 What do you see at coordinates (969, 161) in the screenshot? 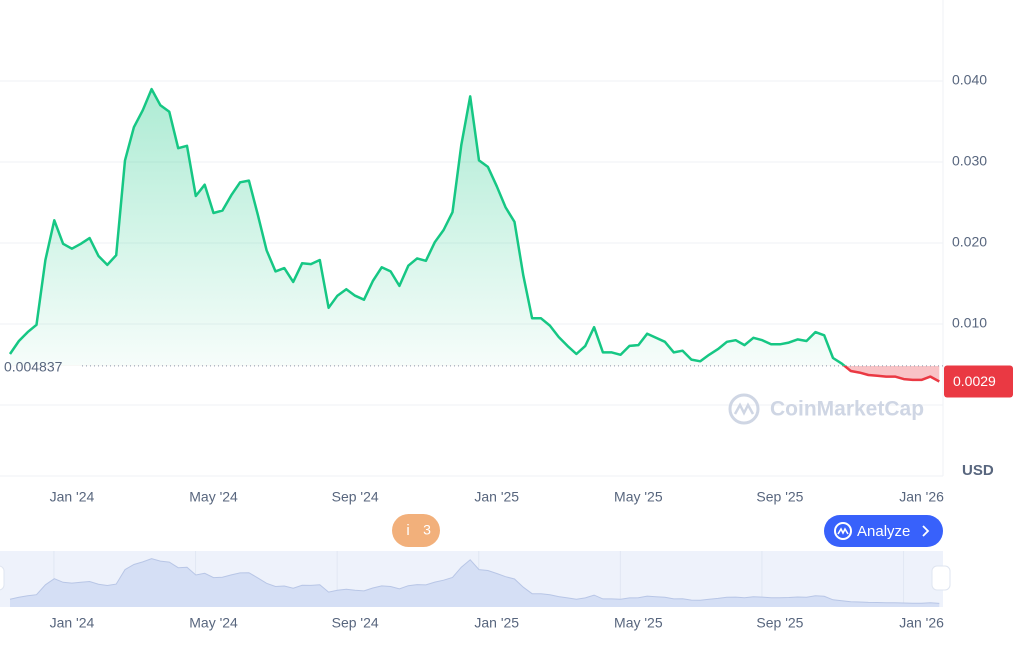
I see `y-tick-label: 0.030` at bounding box center [969, 161].